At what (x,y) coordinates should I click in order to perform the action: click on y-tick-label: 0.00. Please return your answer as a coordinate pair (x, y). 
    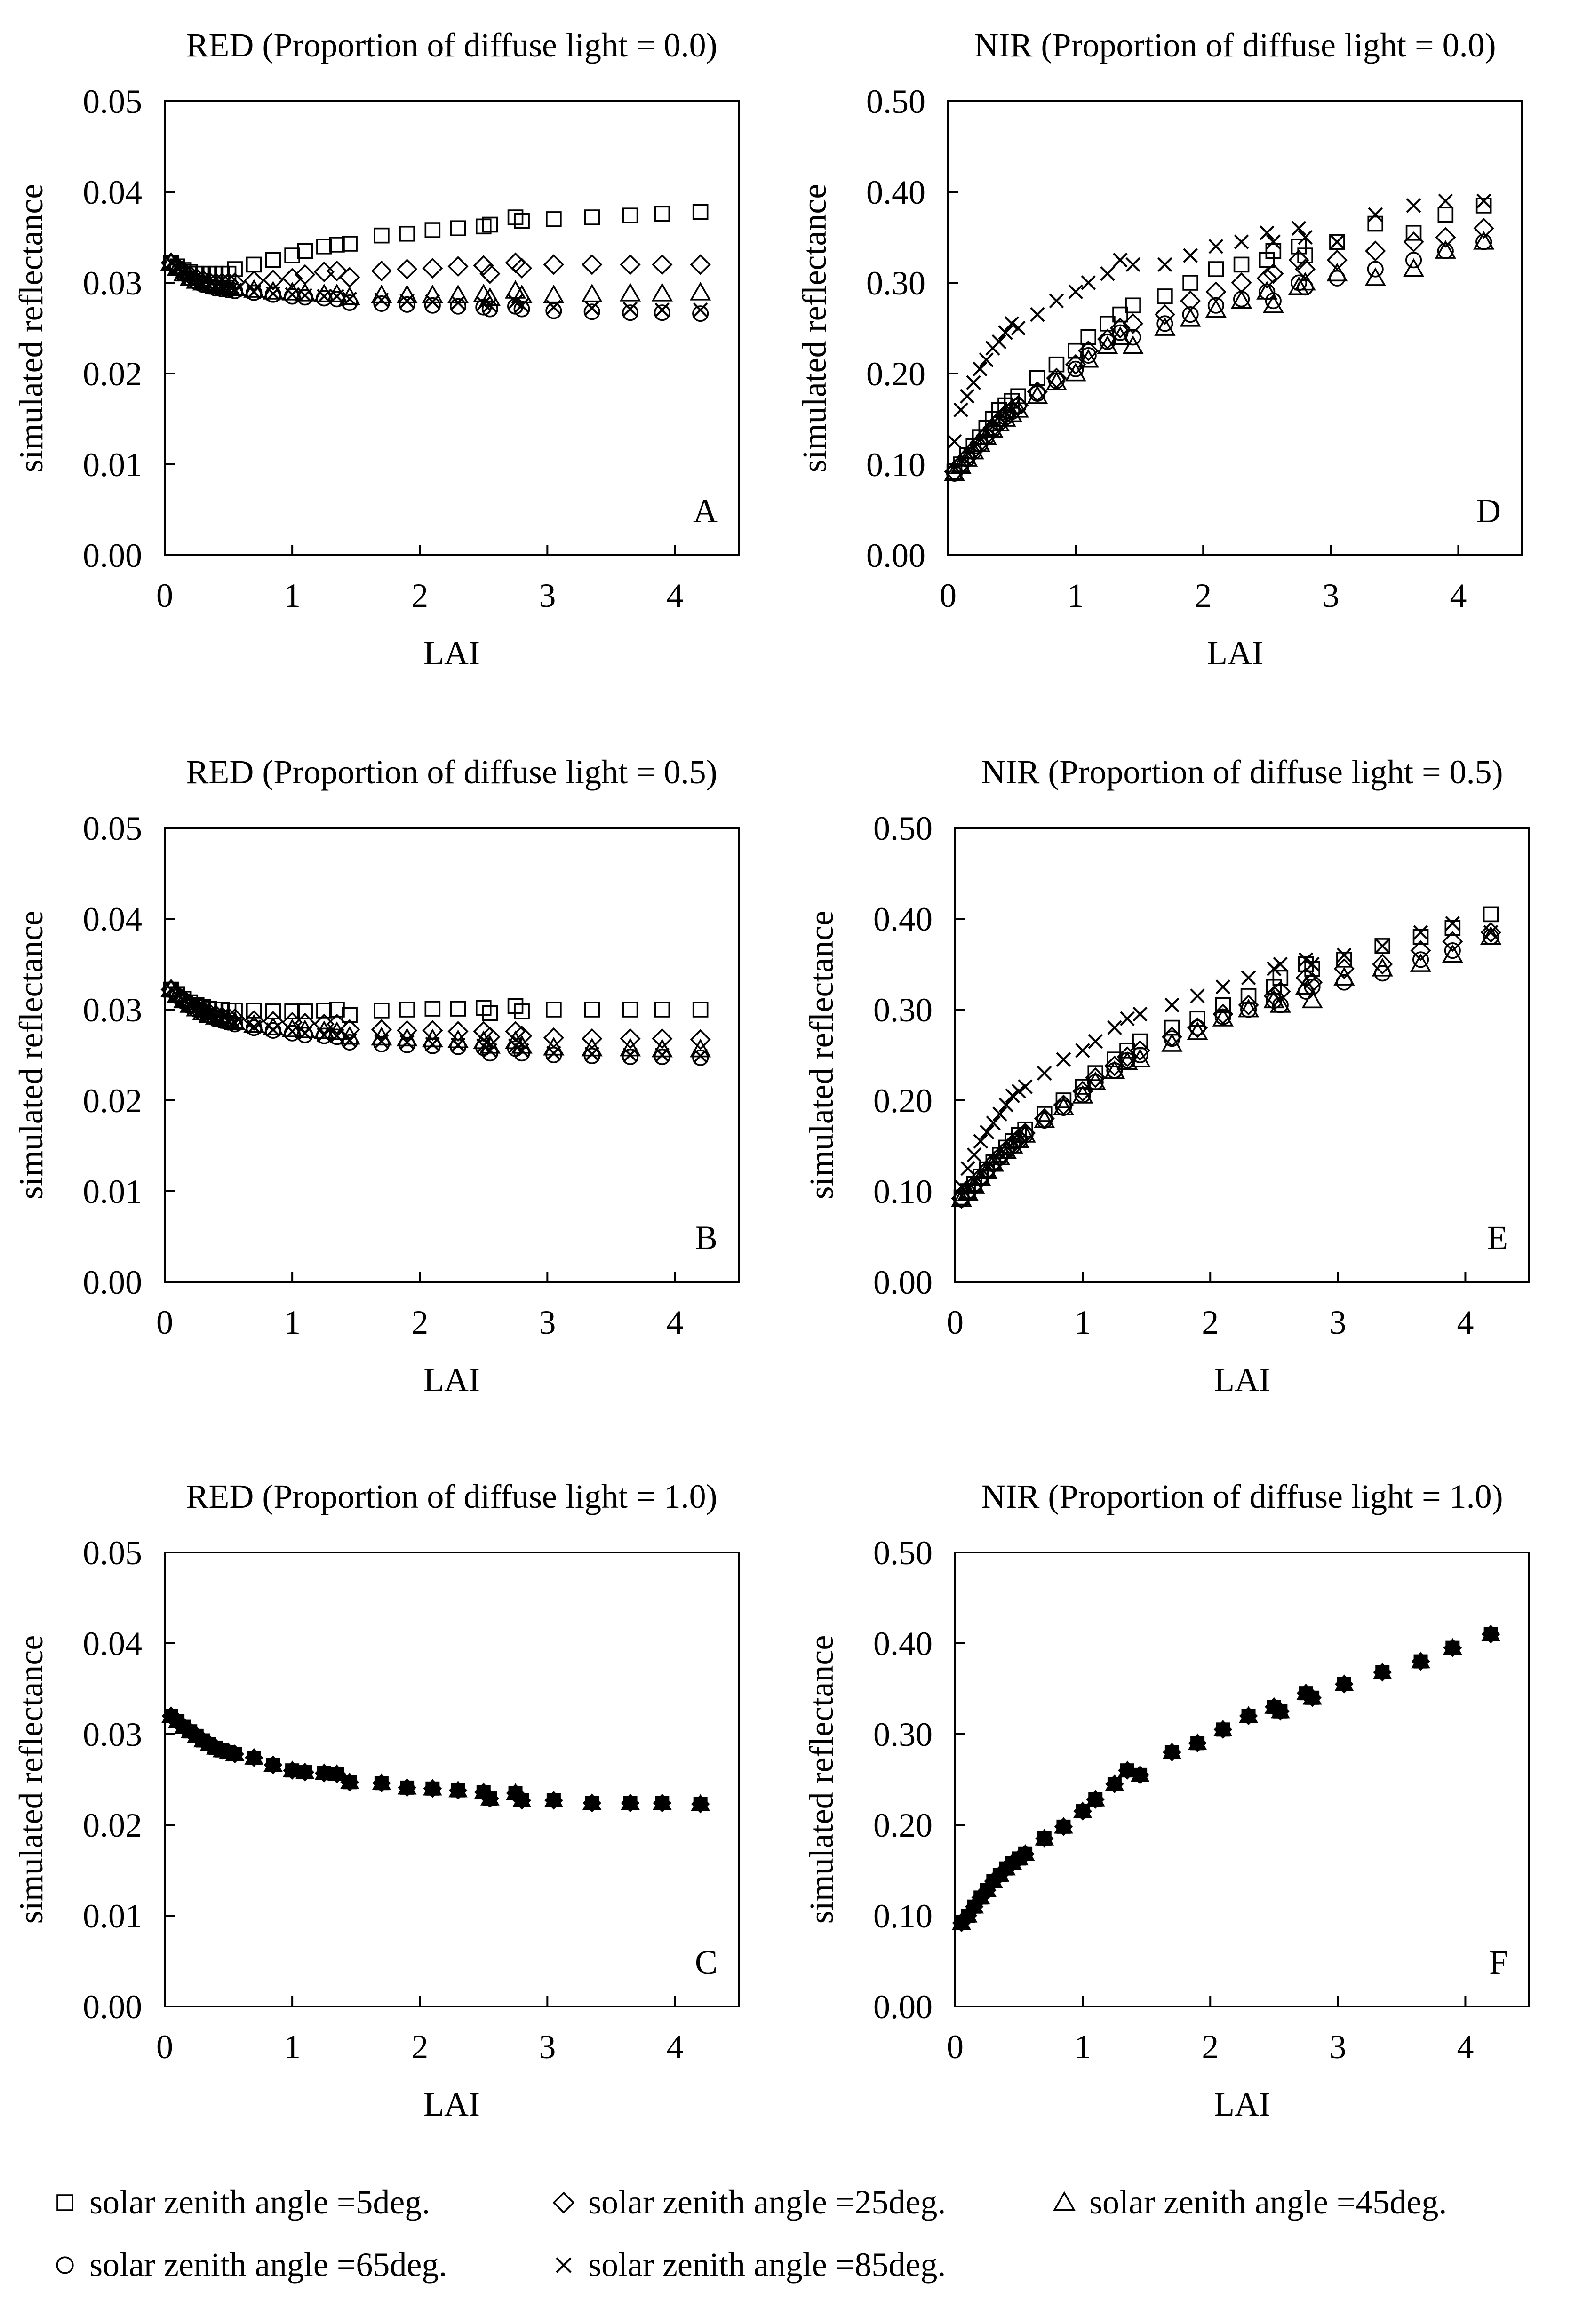
    Looking at the image, I should click on (903, 1282).